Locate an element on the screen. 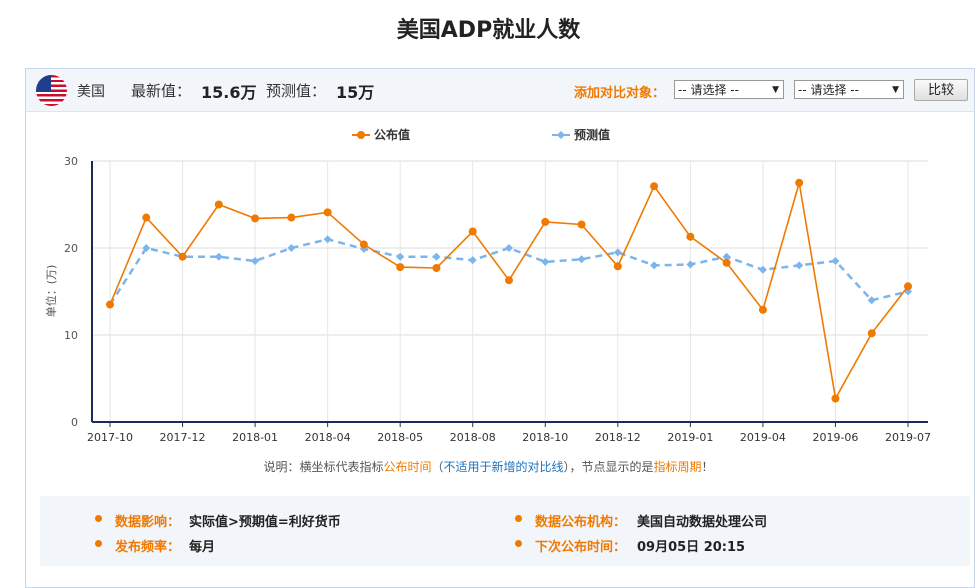 This screenshot has height=588, width=977. chart-note: 说明：横坐标代表指标公布时间（不适用于新增的对比线），节点显示的是指标周期！ is located at coordinates (488, 466).